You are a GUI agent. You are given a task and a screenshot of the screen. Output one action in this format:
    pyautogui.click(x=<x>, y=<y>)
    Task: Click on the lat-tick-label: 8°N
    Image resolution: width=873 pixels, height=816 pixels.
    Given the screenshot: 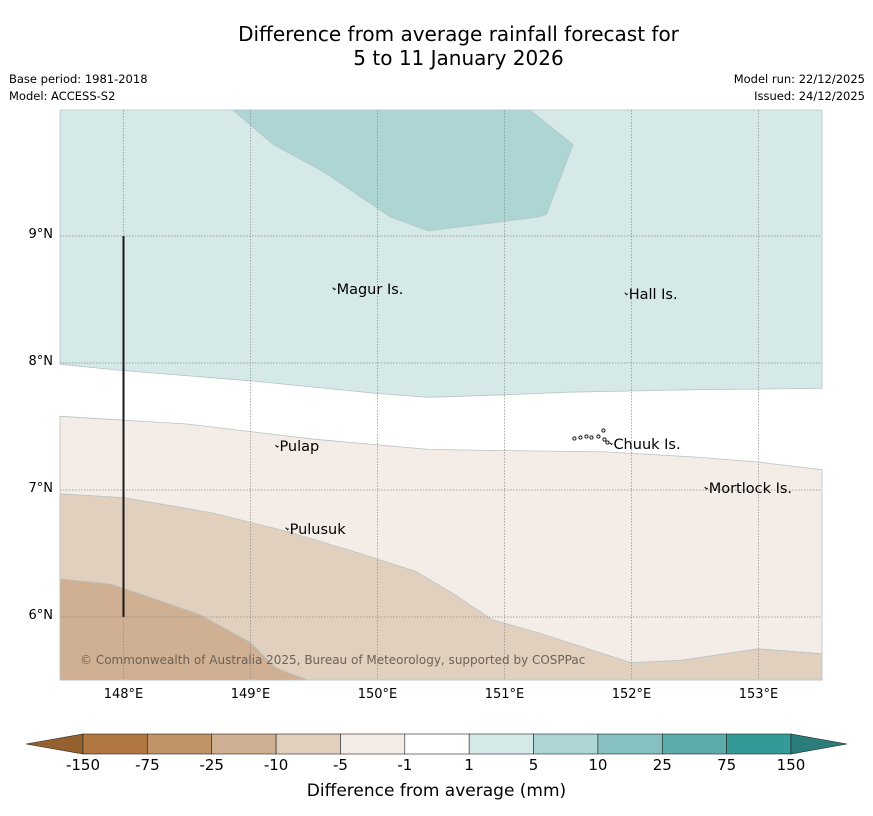 What is the action you would take?
    pyautogui.click(x=41, y=361)
    